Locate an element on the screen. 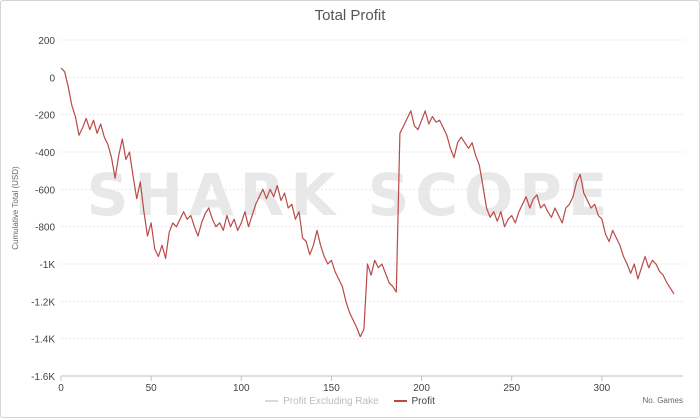  y-tick-label: -400 is located at coordinates (45, 153).